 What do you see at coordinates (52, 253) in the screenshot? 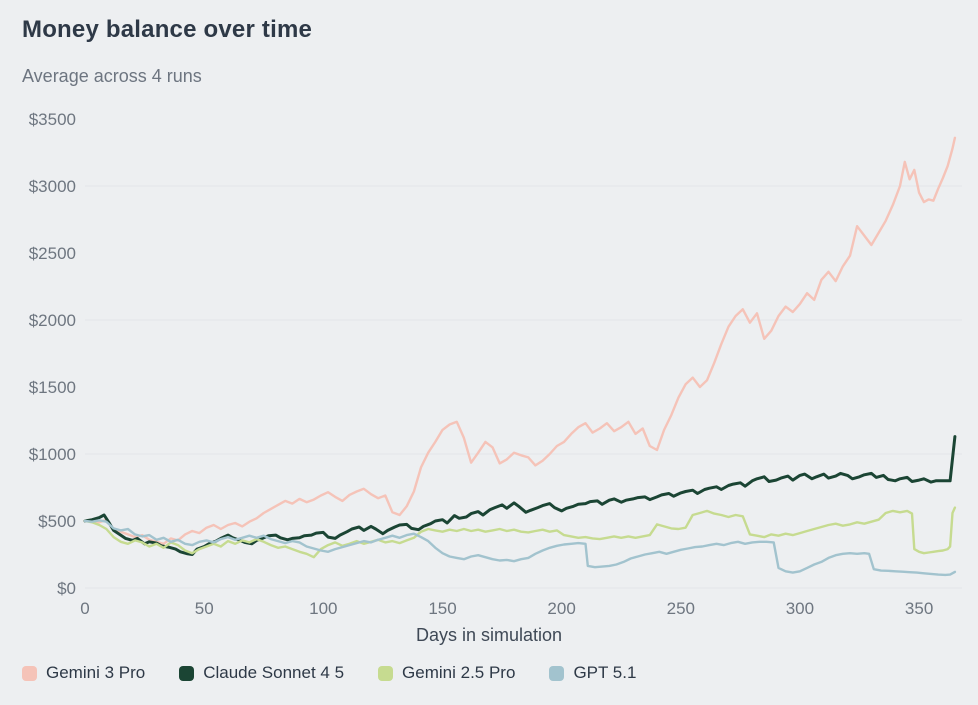
I see `y-tick-label: $2500` at bounding box center [52, 253].